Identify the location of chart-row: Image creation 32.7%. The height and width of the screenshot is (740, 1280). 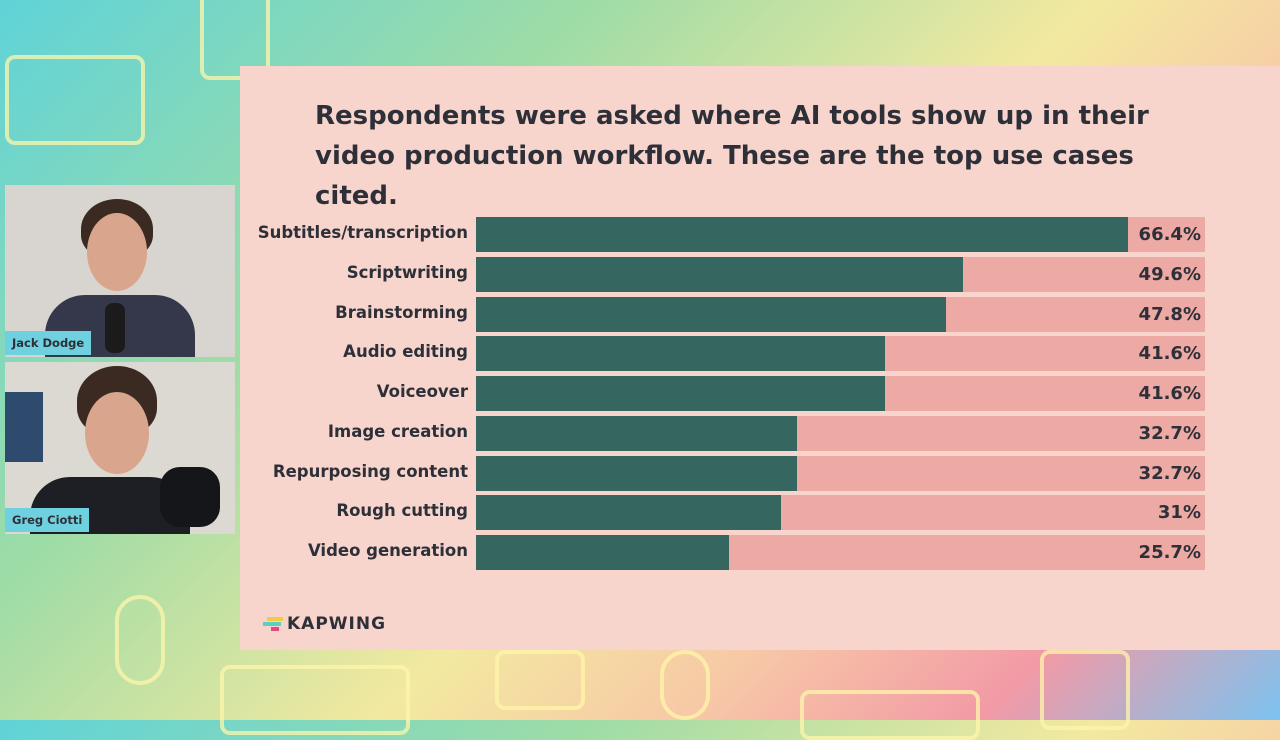
(760, 433).